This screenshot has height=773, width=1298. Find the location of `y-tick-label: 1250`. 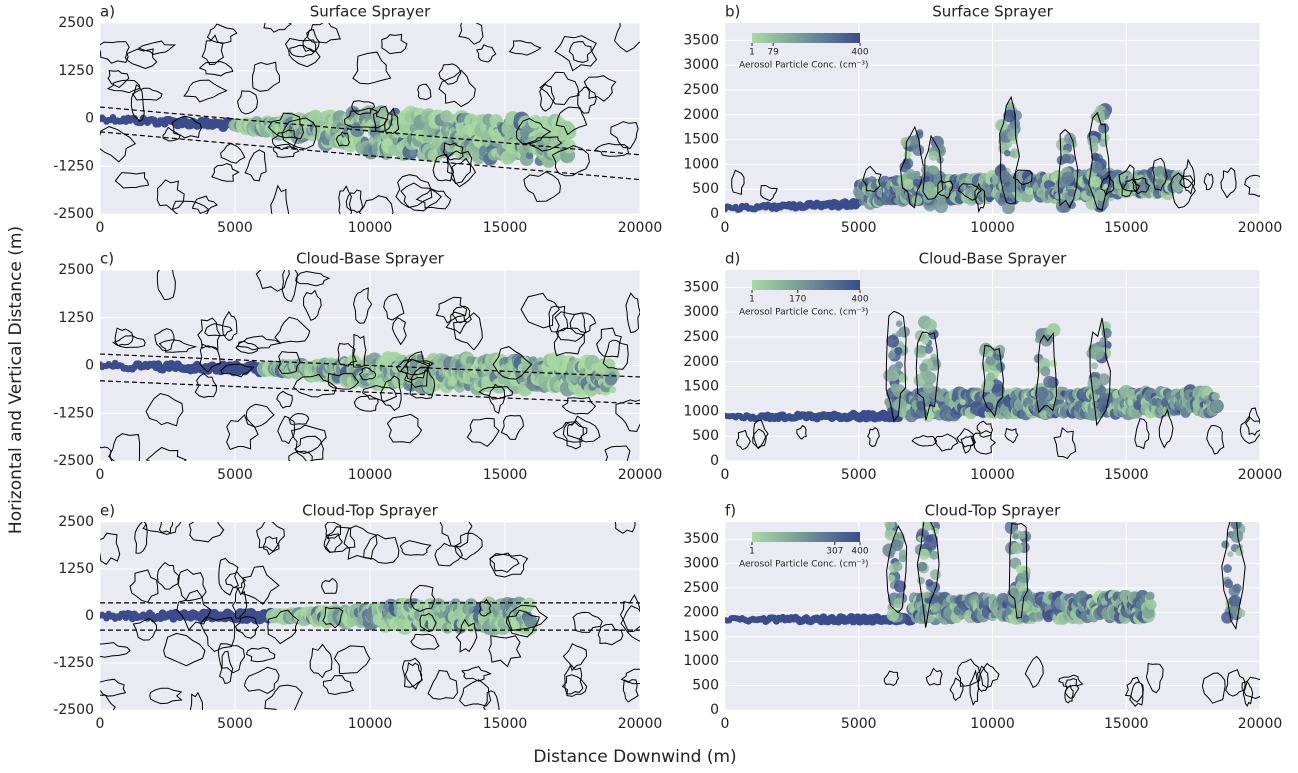

y-tick-label: 1250 is located at coordinates (76, 71).